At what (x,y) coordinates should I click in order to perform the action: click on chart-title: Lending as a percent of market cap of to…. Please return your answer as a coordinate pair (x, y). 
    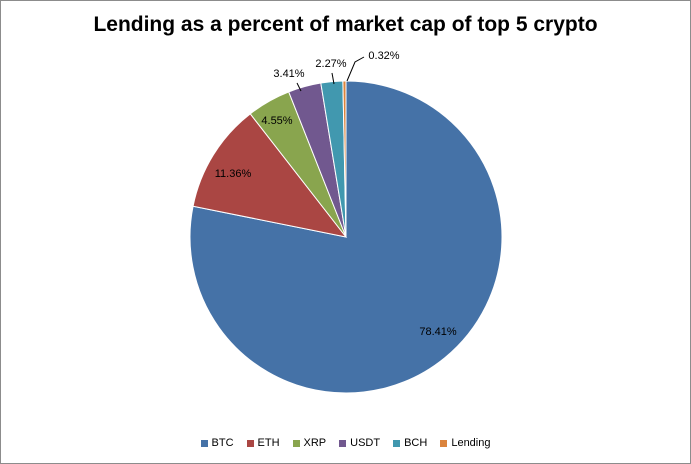
    Looking at the image, I should click on (345, 24).